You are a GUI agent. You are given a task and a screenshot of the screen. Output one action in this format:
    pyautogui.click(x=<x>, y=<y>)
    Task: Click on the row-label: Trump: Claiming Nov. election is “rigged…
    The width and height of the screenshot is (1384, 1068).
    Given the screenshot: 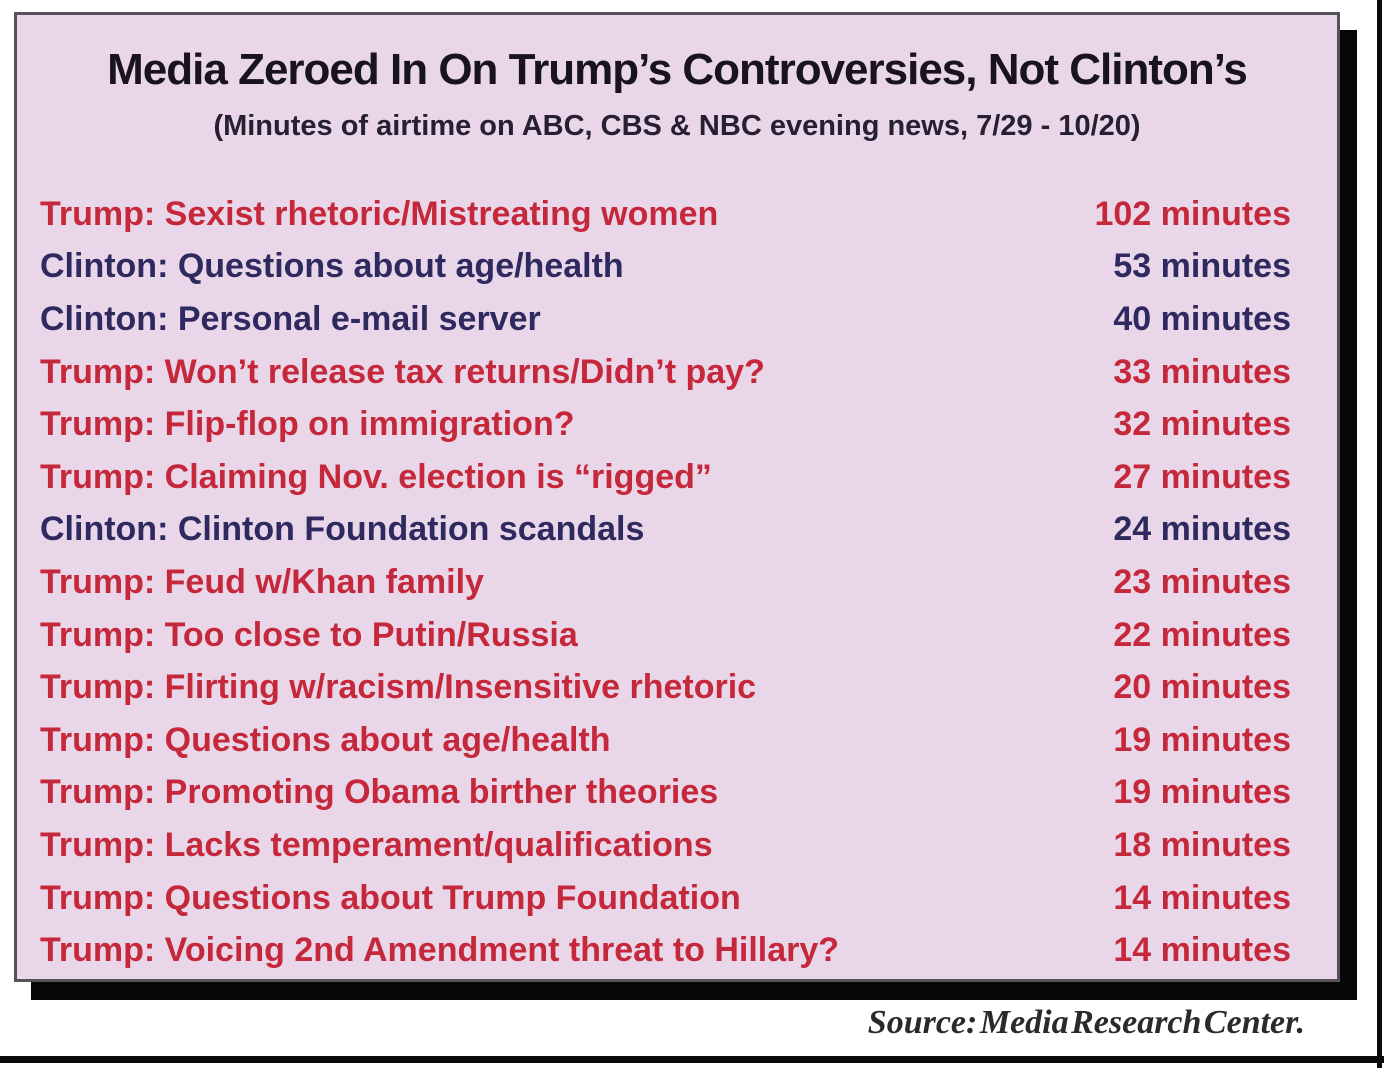 What is the action you would take?
    pyautogui.click(x=376, y=476)
    